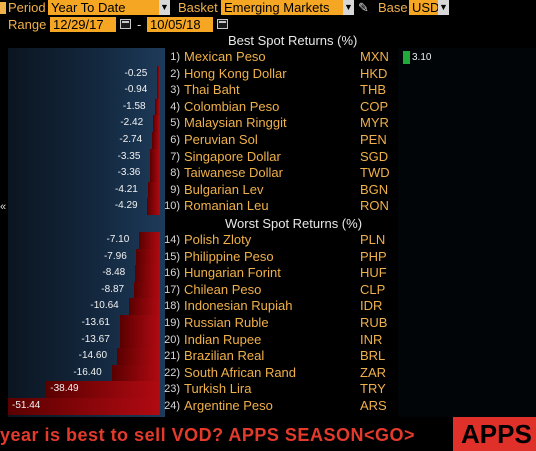 The image size is (536, 451). Describe the element at coordinates (235, 123) in the screenshot. I see `currency-name-link: Malaysian Ringgit` at that location.